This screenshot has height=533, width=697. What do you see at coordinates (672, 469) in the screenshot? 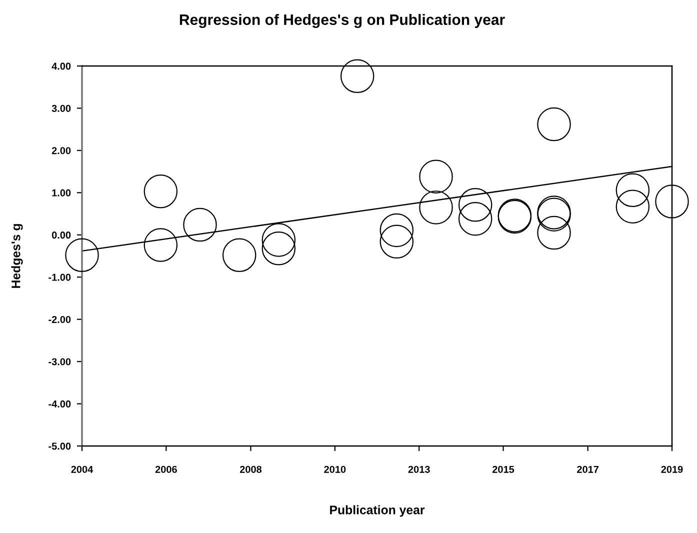
I see `x-tick-label: 2019` at bounding box center [672, 469].